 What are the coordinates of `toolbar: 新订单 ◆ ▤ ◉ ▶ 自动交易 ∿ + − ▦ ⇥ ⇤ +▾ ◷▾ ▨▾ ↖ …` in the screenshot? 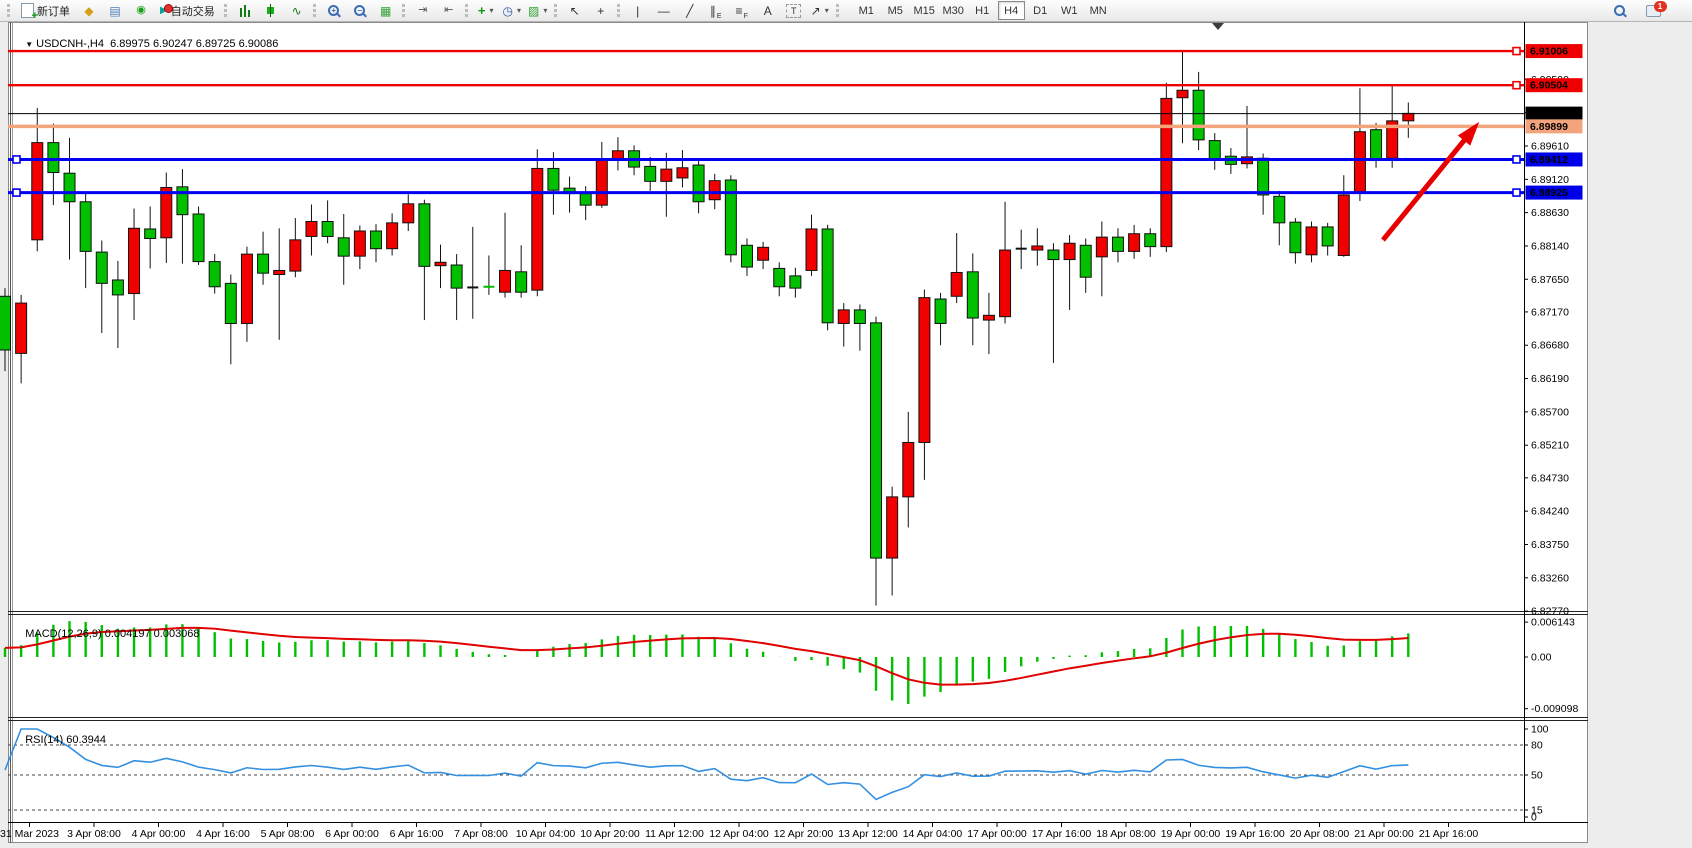 It's located at (846, 11).